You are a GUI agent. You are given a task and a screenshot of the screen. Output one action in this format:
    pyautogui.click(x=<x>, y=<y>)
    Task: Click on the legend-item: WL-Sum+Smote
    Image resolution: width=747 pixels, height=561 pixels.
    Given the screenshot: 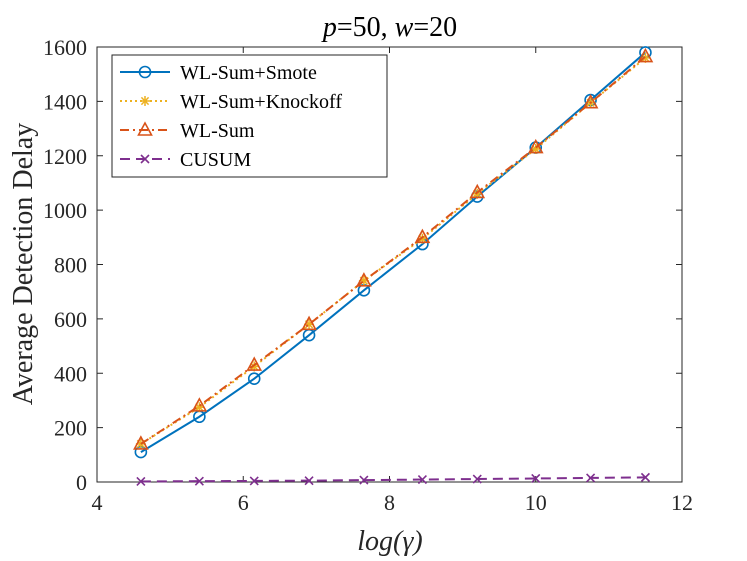 What is the action you would take?
    pyautogui.click(x=218, y=73)
    